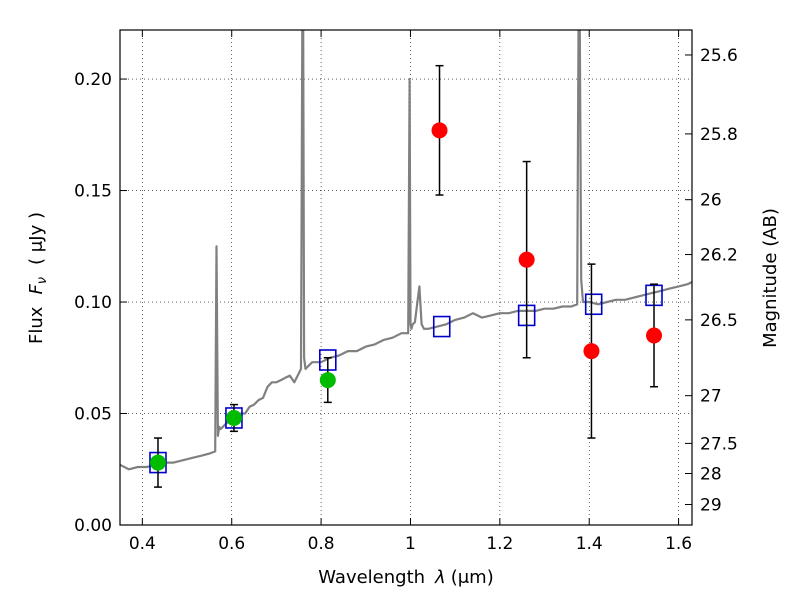  What do you see at coordinates (93, 303) in the screenshot?
I see `y-tick-label: 0.10` at bounding box center [93, 303].